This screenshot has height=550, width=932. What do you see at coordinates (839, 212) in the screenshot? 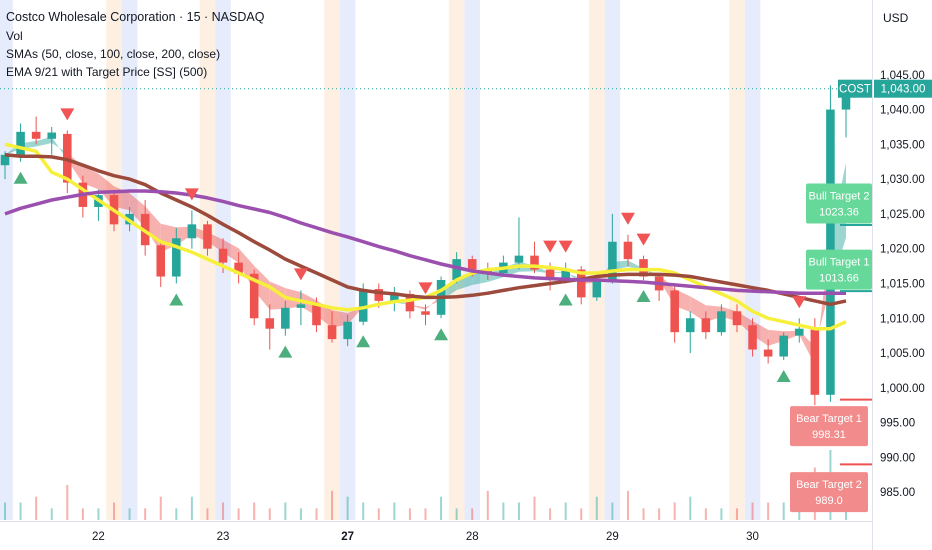
I see `target-label-value: 1023.36` at bounding box center [839, 212].